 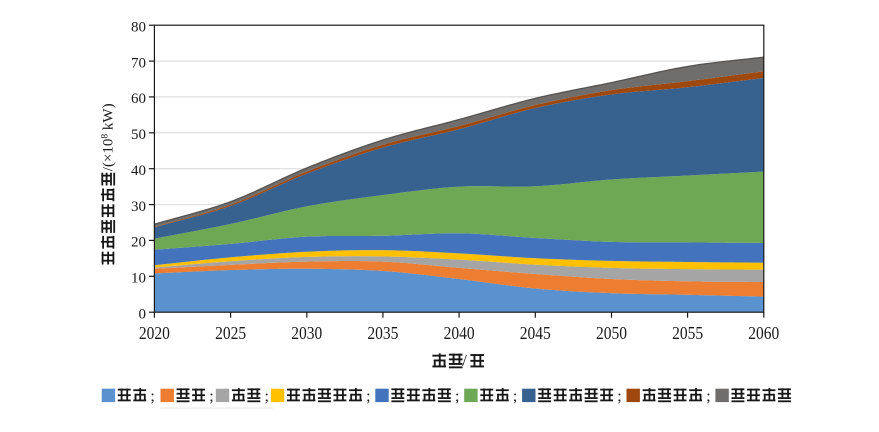 What do you see at coordinates (138, 171) in the screenshot?
I see `svg-text: 40` at bounding box center [138, 171].